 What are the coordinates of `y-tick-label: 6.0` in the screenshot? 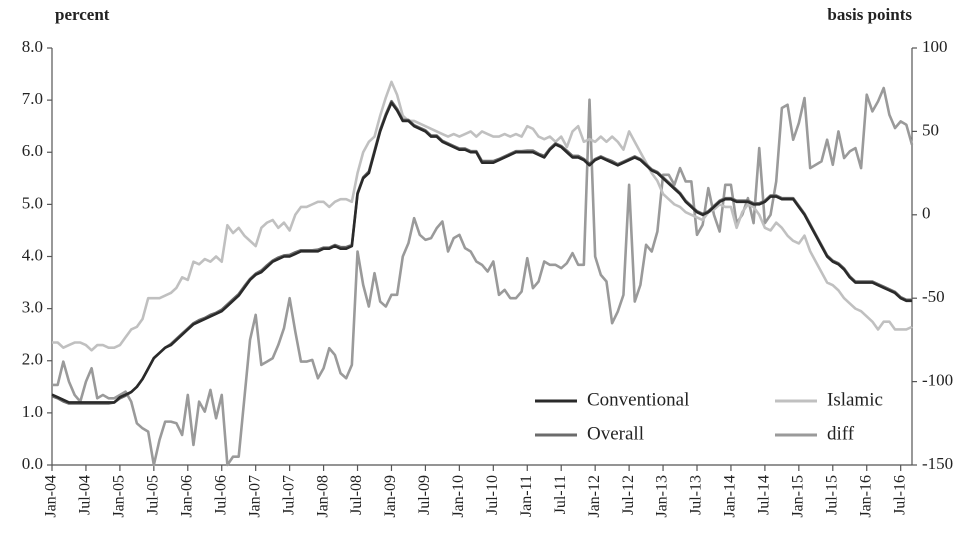 It's located at (32, 150).